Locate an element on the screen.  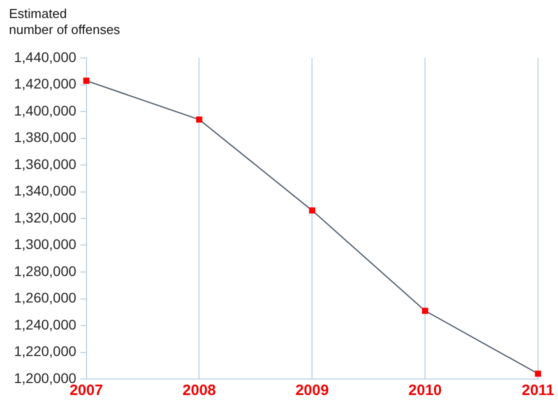
y-axis-title: Estimated number of offenses is located at coordinates (64, 22).